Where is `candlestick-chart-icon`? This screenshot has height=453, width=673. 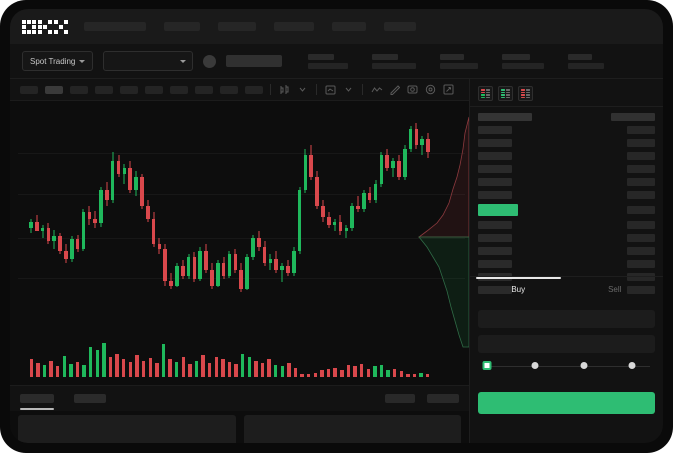
candlestick-chart-icon is located at coordinates (284, 89).